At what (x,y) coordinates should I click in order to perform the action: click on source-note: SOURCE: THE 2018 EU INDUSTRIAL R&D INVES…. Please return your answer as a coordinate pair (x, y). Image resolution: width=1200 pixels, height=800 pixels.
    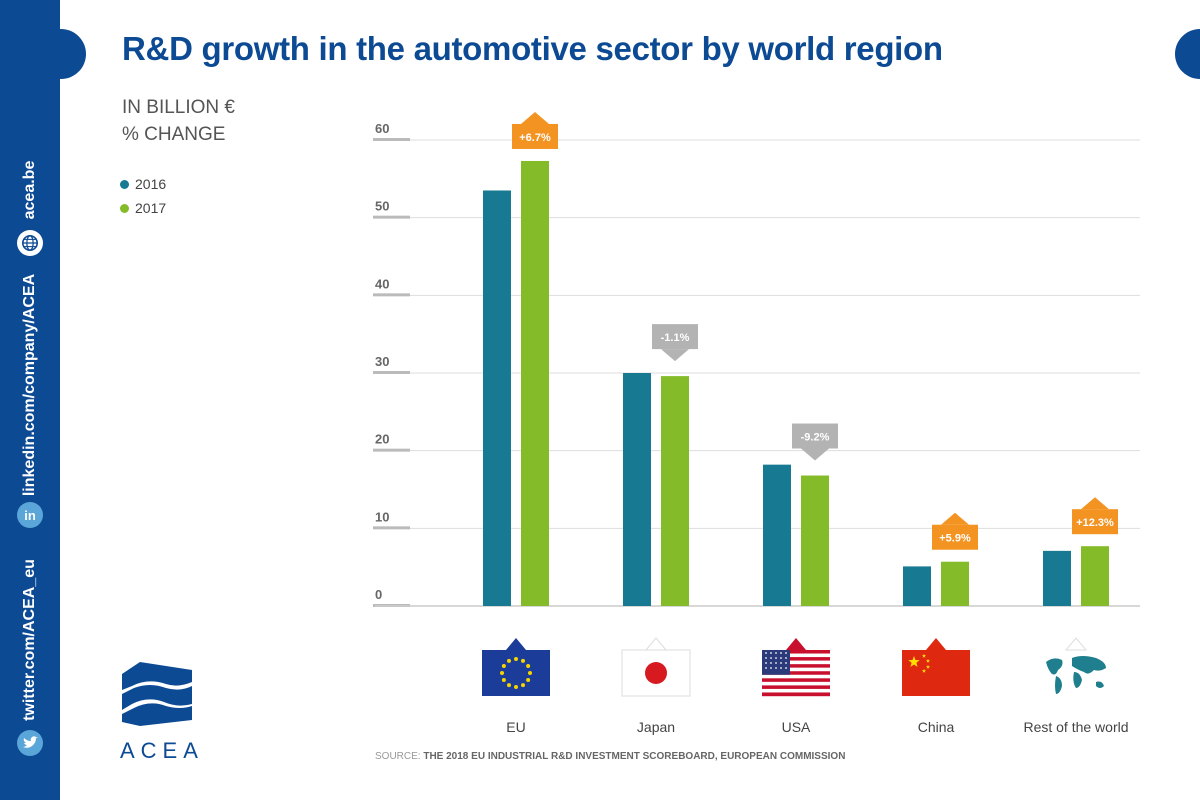
    Looking at the image, I should click on (610, 756).